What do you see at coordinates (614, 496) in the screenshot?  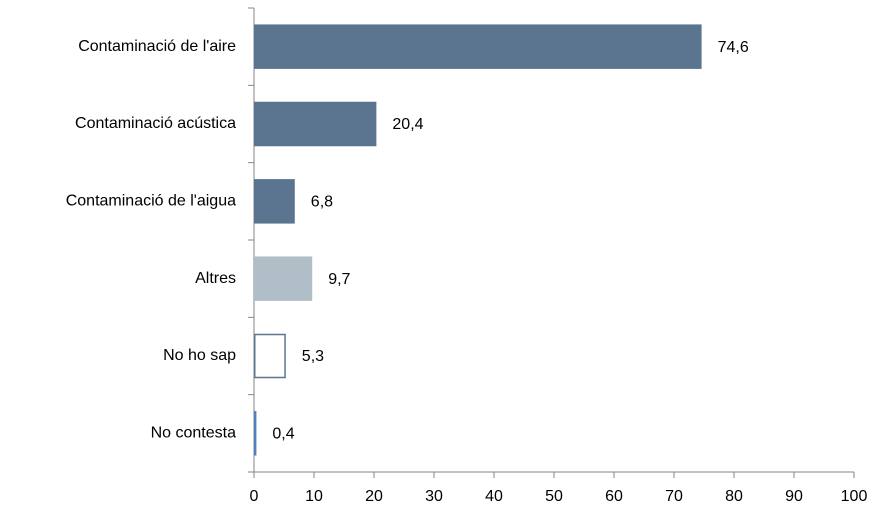 I see `x-tick-label: 60` at bounding box center [614, 496].